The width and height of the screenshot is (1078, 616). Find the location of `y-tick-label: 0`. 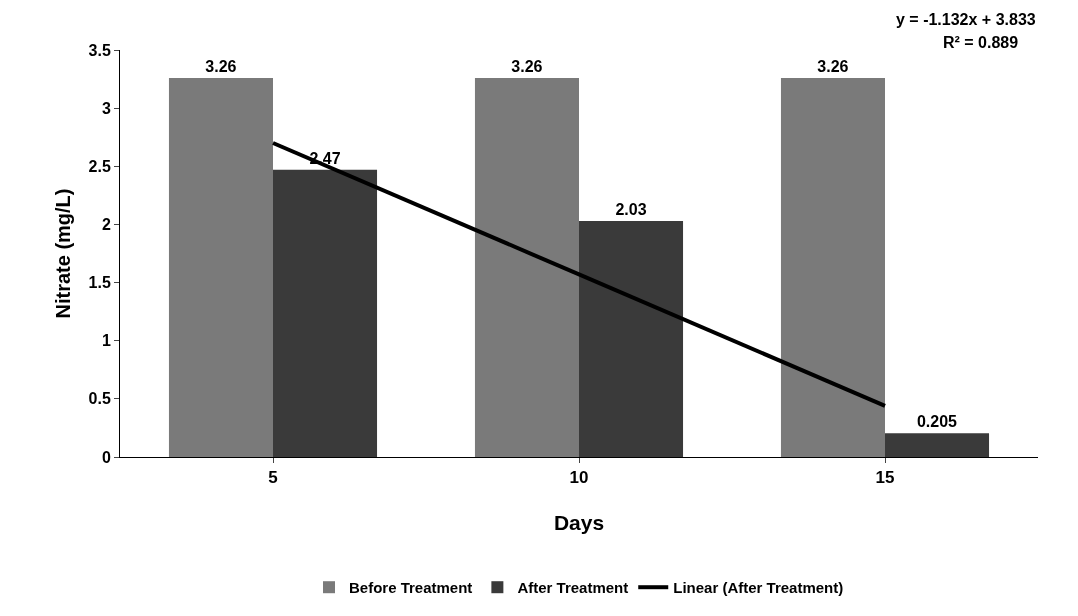

y-tick-label: 0 is located at coordinates (106, 457).